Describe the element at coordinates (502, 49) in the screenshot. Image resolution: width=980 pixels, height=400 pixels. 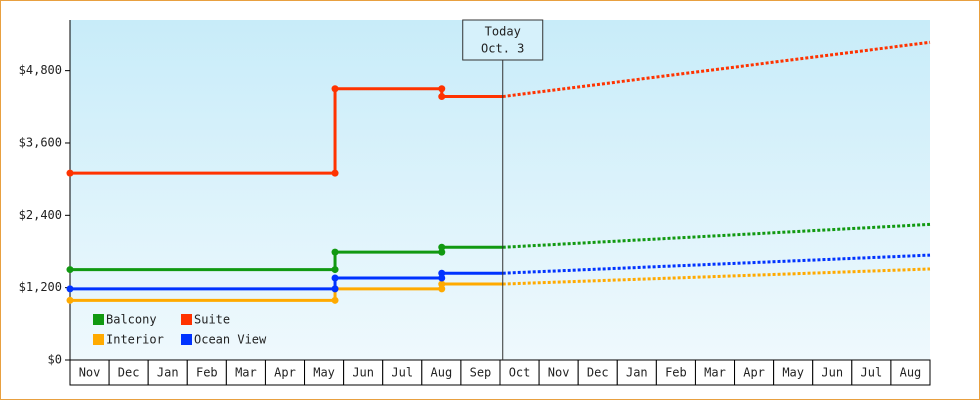
I see `today-label: Oct. 3` at that location.